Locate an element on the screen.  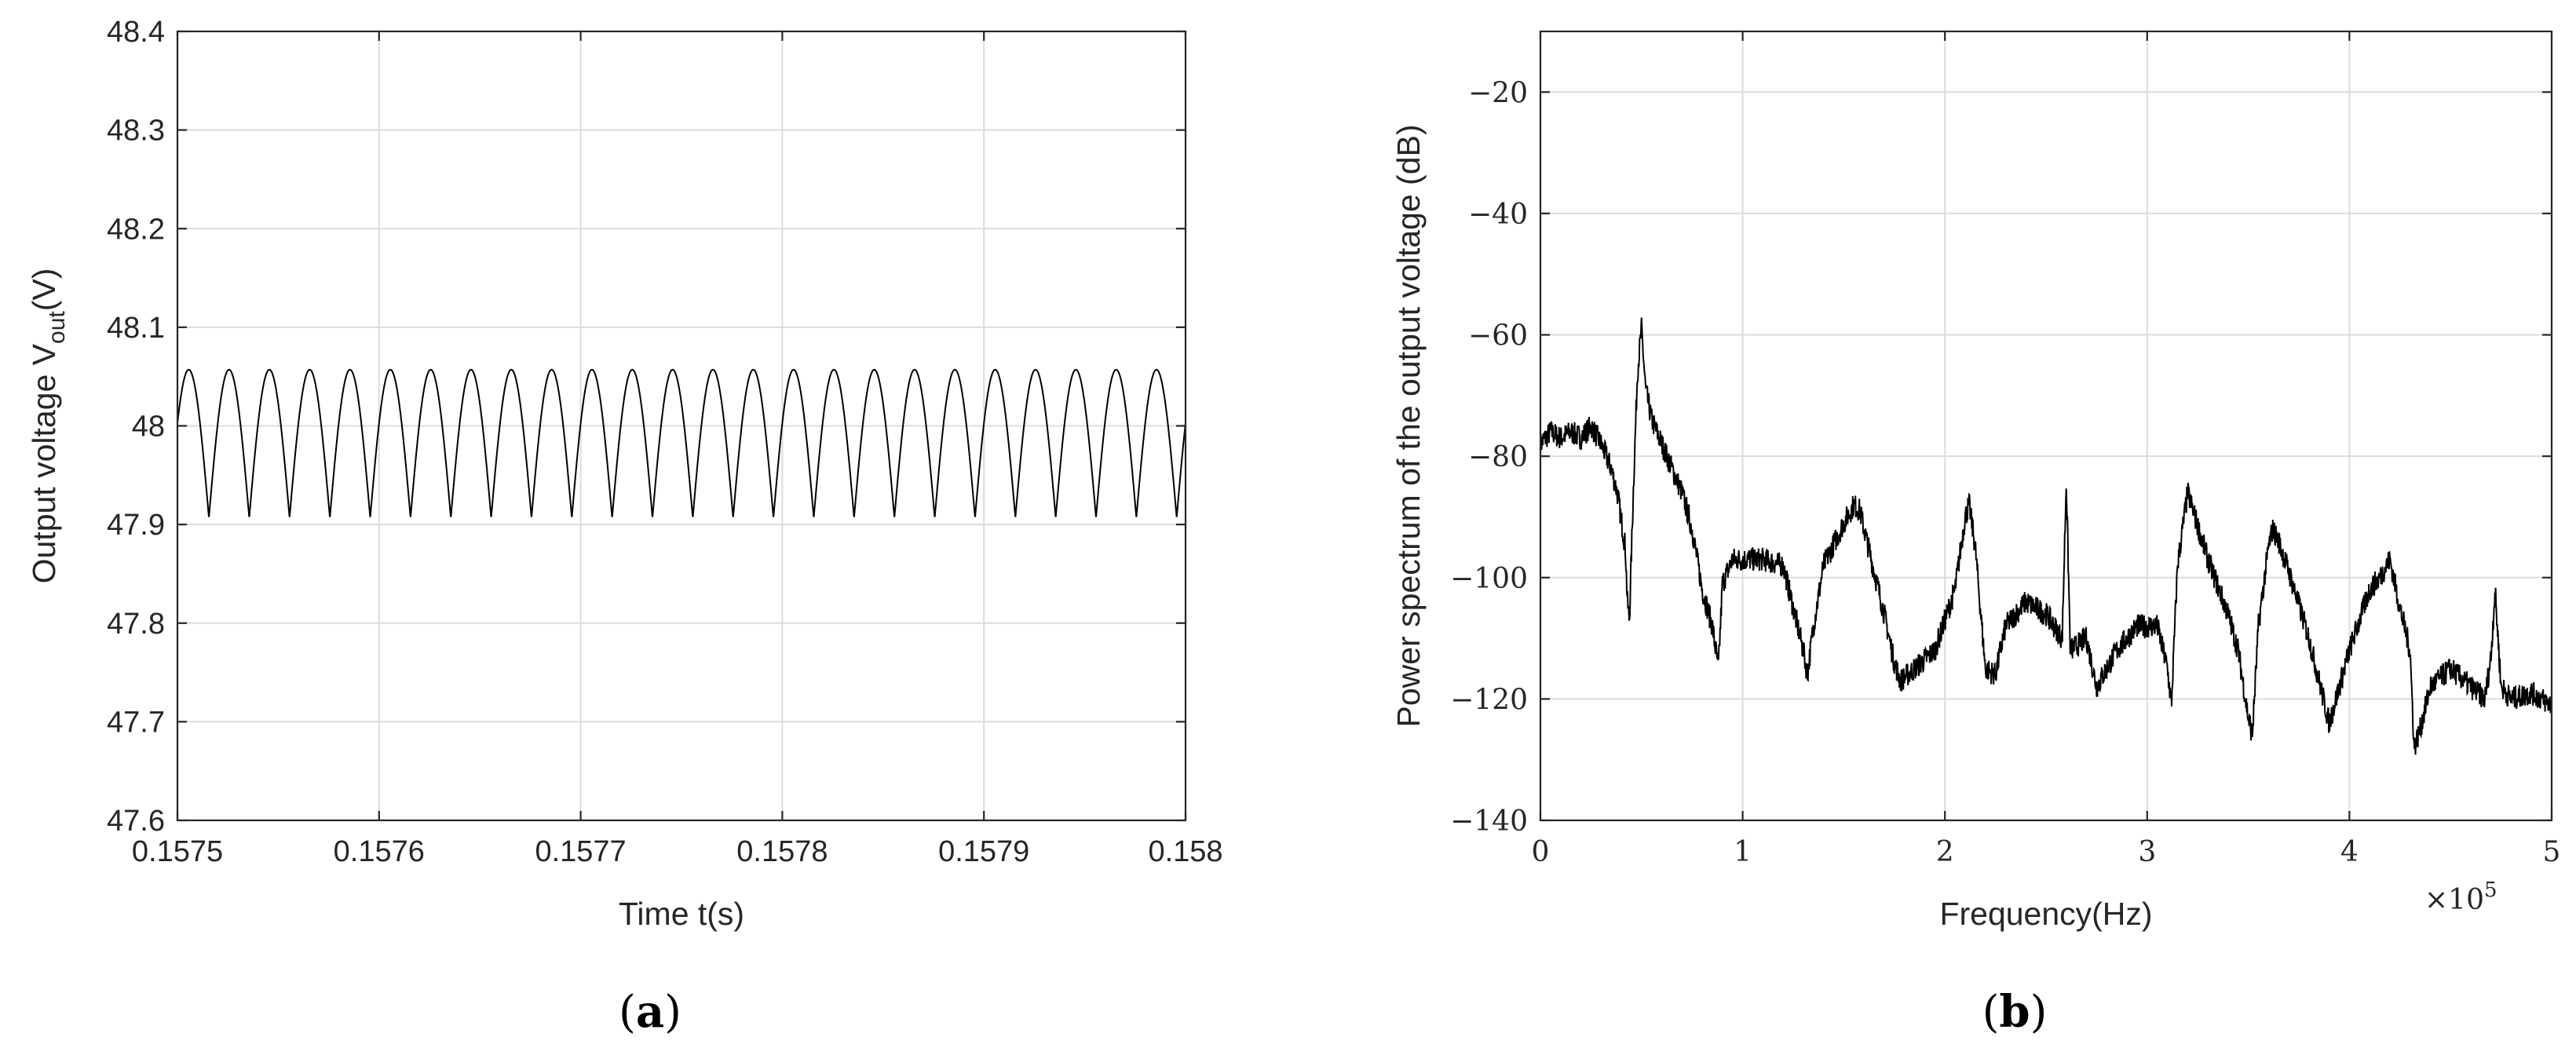
chart-a-series-line is located at coordinates (681, 443).